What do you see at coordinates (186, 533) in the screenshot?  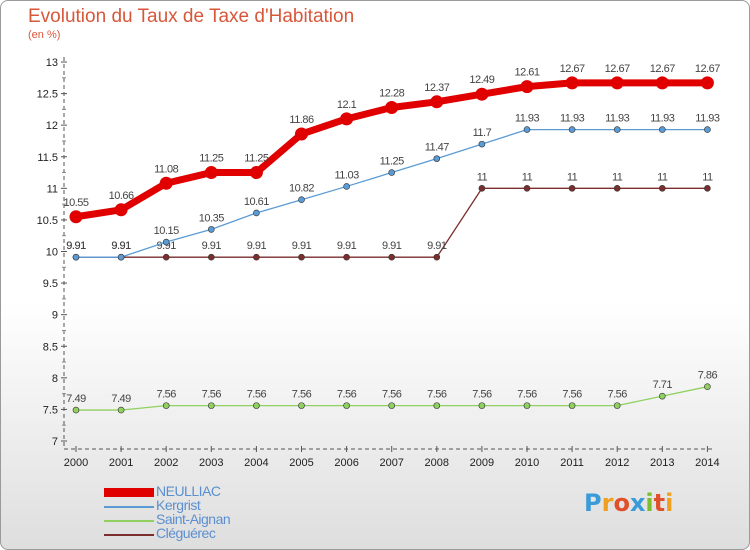 I see `legend-label: Cléguérec` at bounding box center [186, 533].